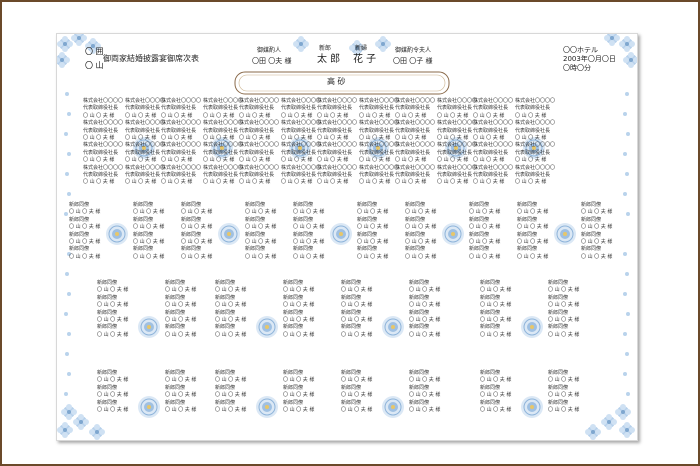  I want to click on header-left-line2: 〇 山, so click(94, 65).